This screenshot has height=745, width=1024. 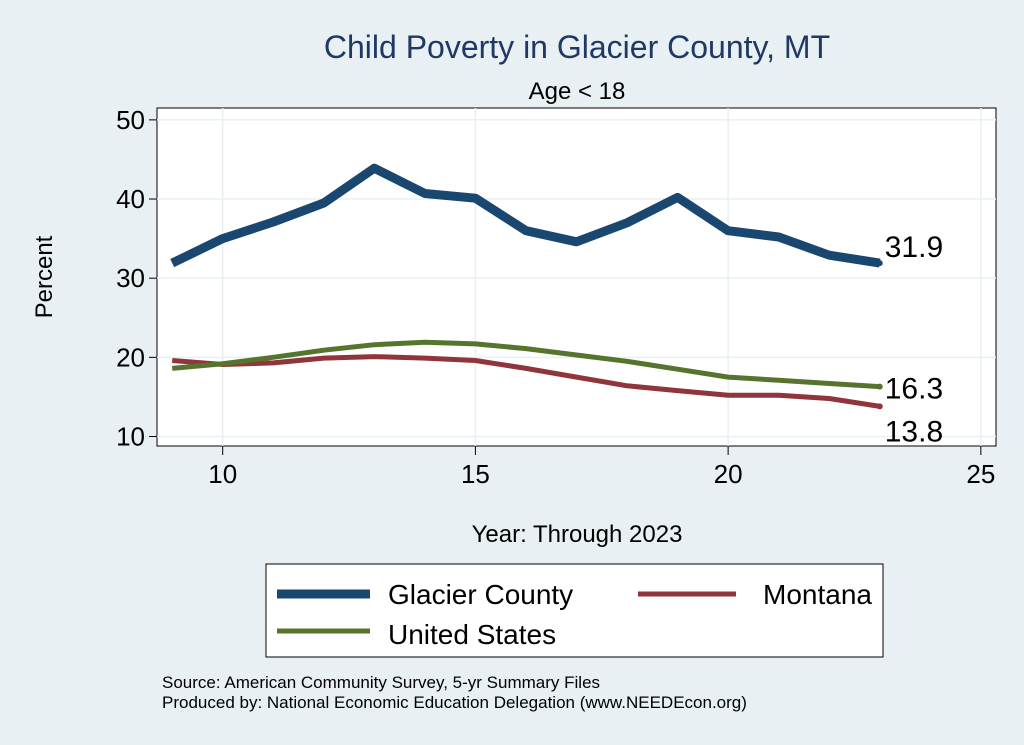 I want to click on end-labels: 31.9 13.8 16.3, so click(x=909, y=339).